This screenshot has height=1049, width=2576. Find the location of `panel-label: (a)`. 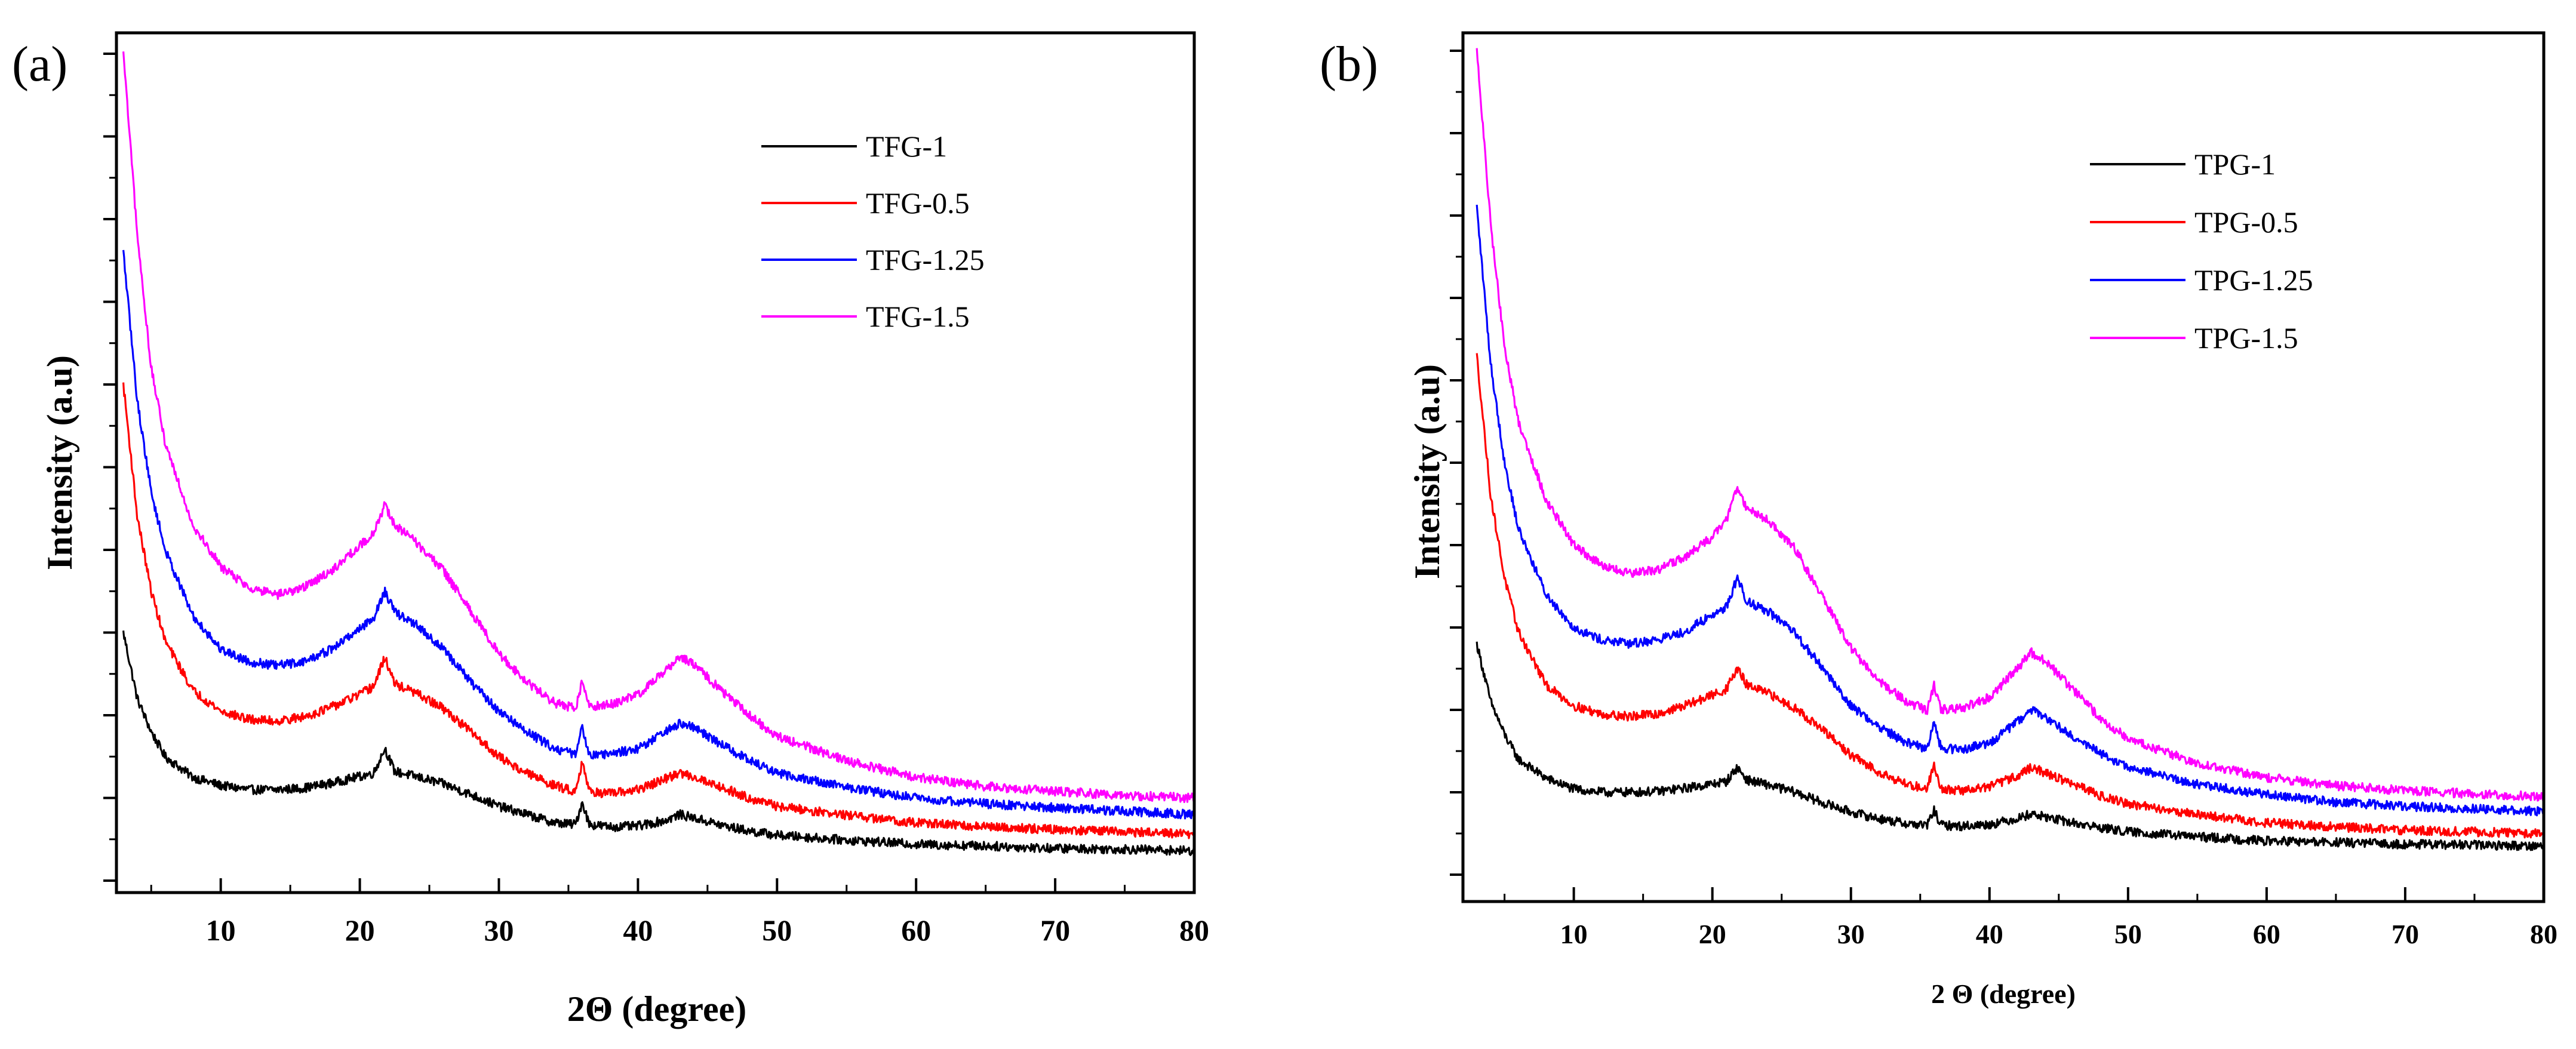

panel-label: (a) is located at coordinates (39, 64).